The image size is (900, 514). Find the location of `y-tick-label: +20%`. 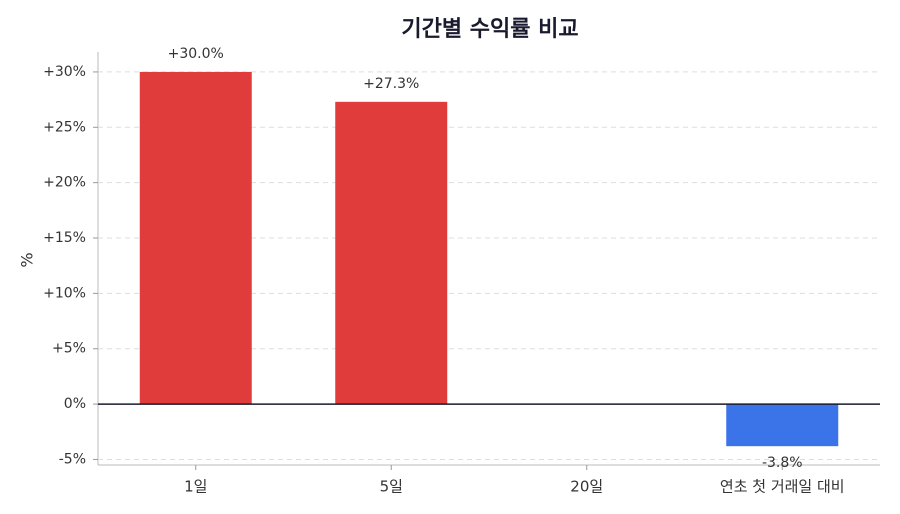

y-tick-label: +20% is located at coordinates (64, 183).